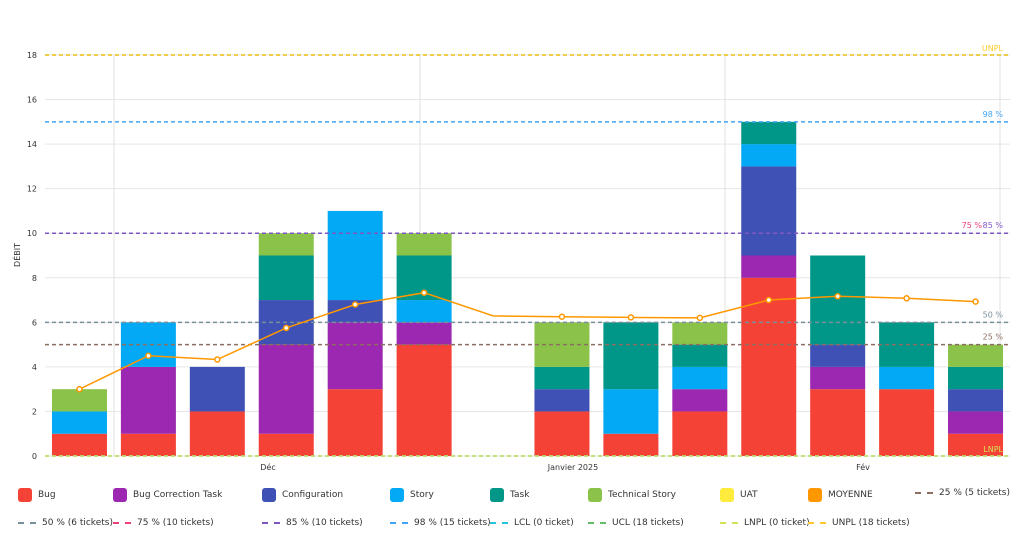  What do you see at coordinates (739, 495) in the screenshot?
I see `legend-item: UAT` at bounding box center [739, 495].